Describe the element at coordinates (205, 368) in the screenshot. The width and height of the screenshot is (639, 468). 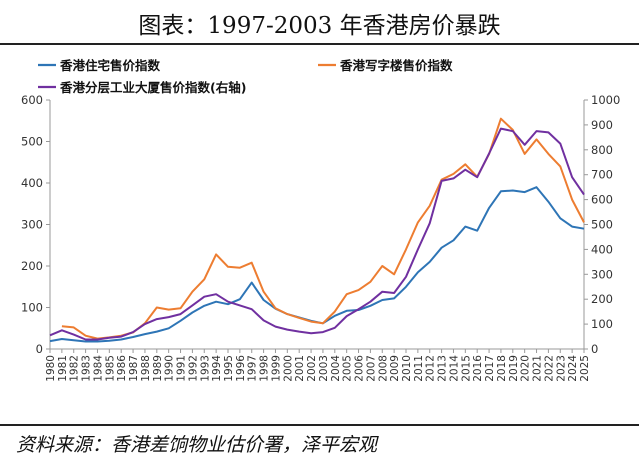
I see `x-tick-label: 1993` at that location.